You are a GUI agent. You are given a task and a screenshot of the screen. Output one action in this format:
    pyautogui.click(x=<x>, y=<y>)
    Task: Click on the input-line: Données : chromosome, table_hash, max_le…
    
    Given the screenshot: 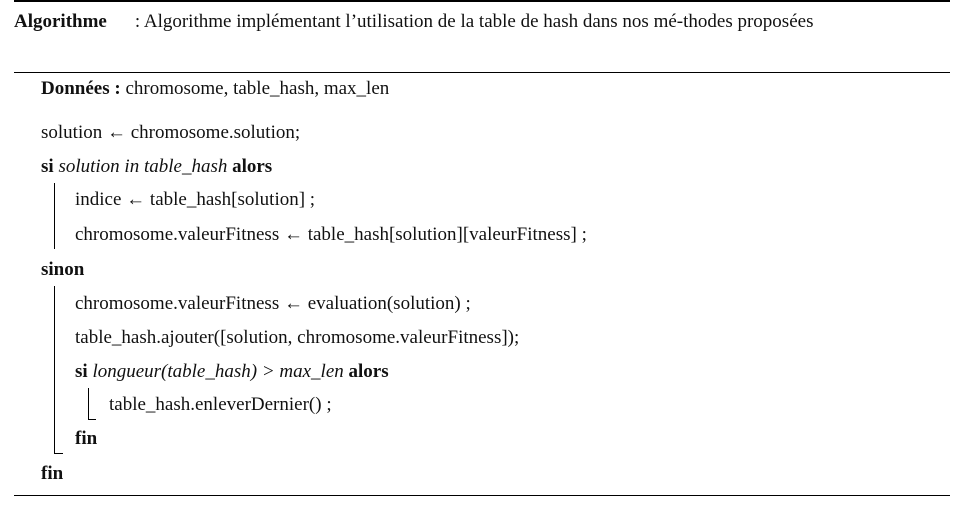 What is the action you would take?
    pyautogui.click(x=215, y=89)
    